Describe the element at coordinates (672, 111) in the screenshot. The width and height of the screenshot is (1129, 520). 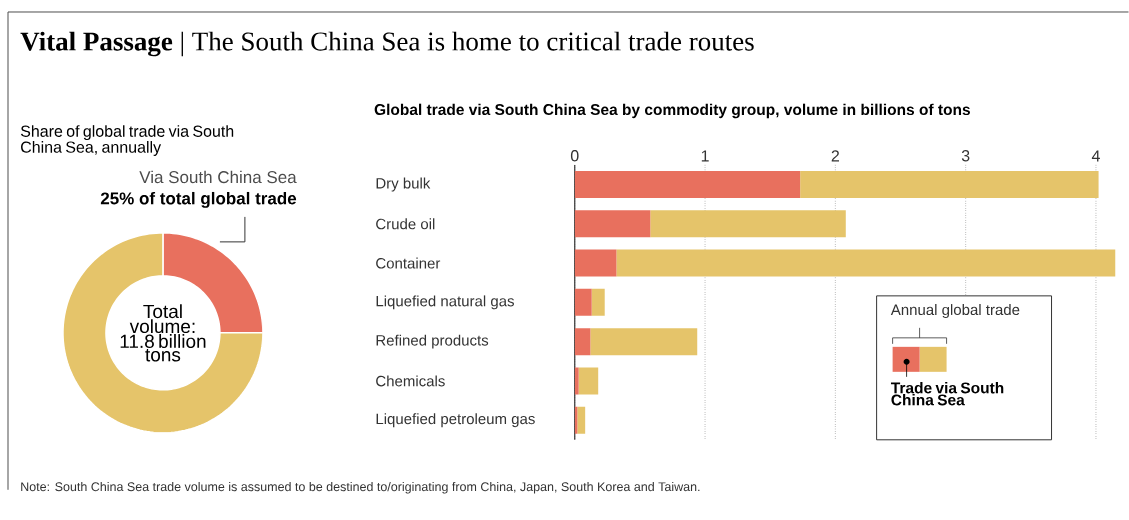
I see `chart-title: Global trade via South China Sea by commodity group, volume in billions of tons` at that location.